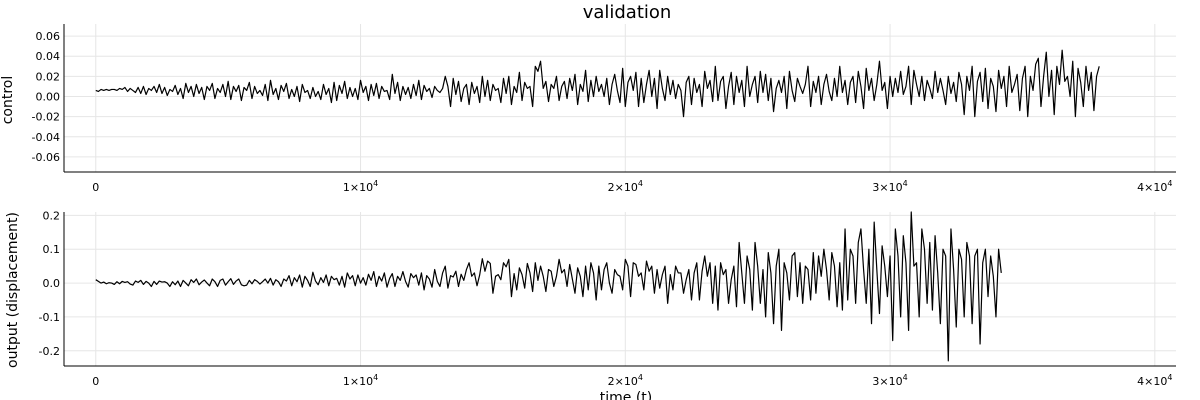 Image resolution: width=1200 pixels, height=400 pixels. What do you see at coordinates (48, 56) in the screenshot?
I see `control-y-tick-label-5: 0.04` at bounding box center [48, 56].